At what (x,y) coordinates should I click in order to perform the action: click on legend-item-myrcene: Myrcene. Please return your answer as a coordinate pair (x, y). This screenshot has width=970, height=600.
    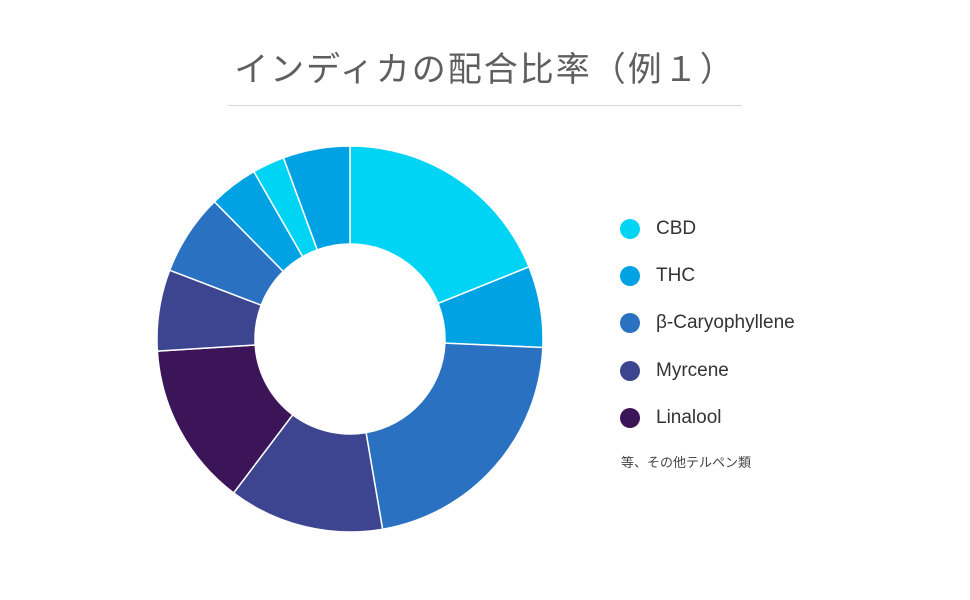
    Looking at the image, I should click on (707, 370).